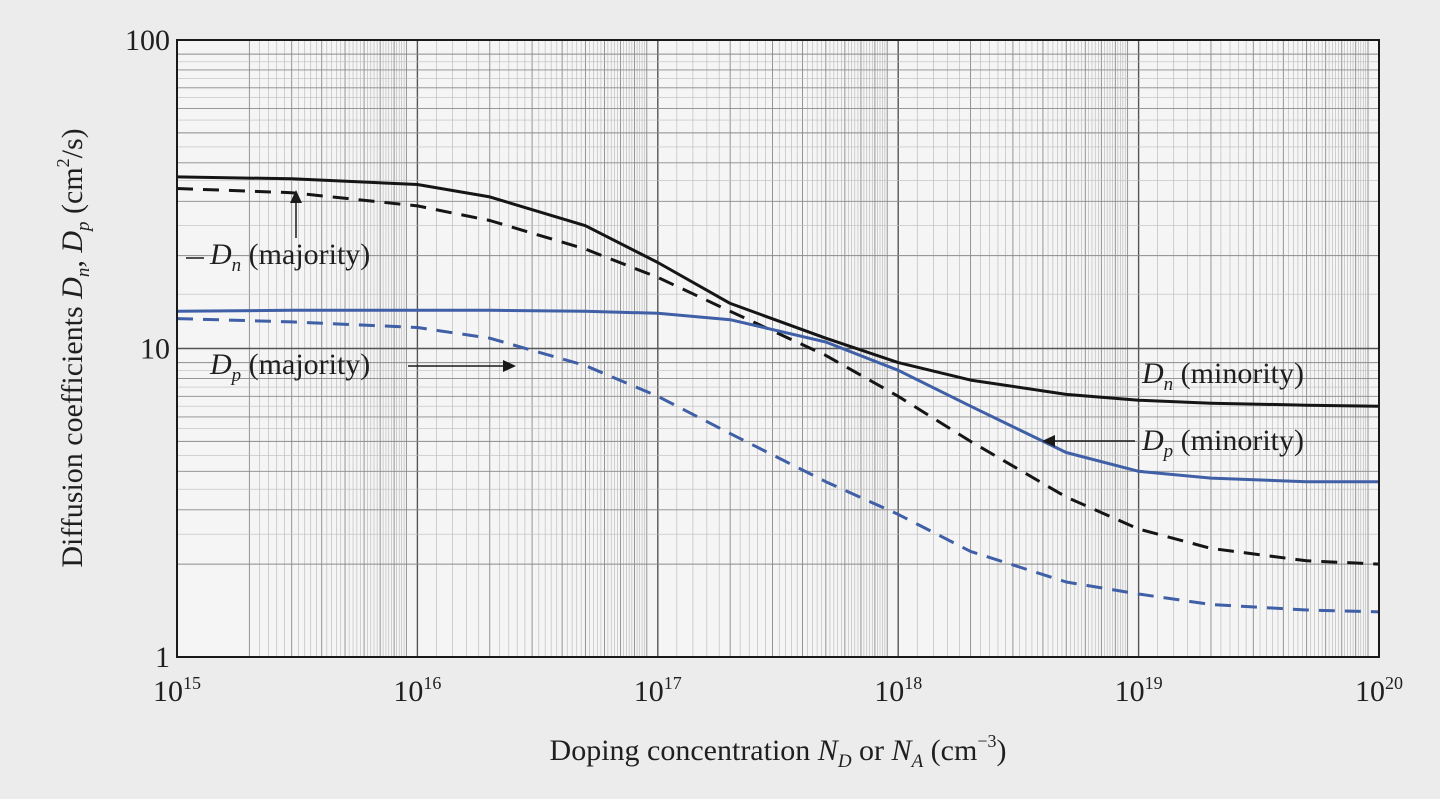 Image resolution: width=1440 pixels, height=799 pixels. What do you see at coordinates (1238, 373) in the screenshot?
I see `dn-minority-text: (minority)` at bounding box center [1238, 373].